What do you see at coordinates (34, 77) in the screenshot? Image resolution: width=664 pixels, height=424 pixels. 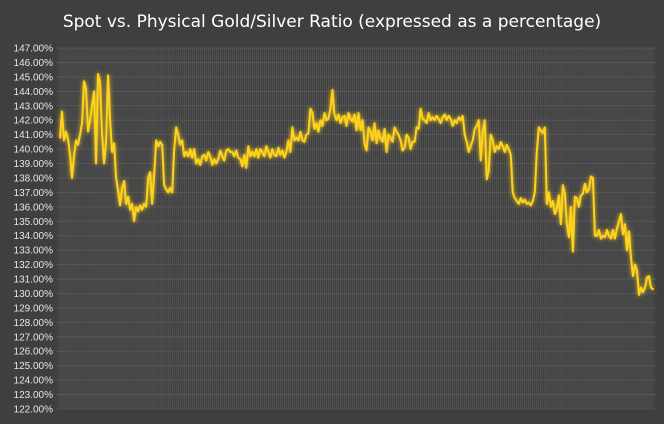 I see `y-tick-label: 145.00%` at bounding box center [34, 77].